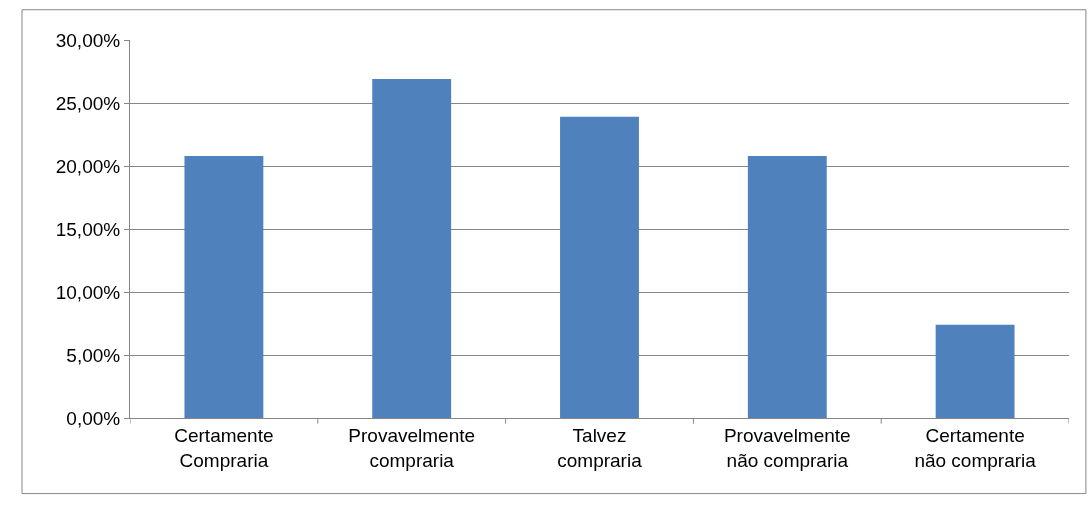 This screenshot has height=508, width=1091. Describe the element at coordinates (412, 447) in the screenshot. I see `x-tick-label: Provavelmente compraria` at that location.